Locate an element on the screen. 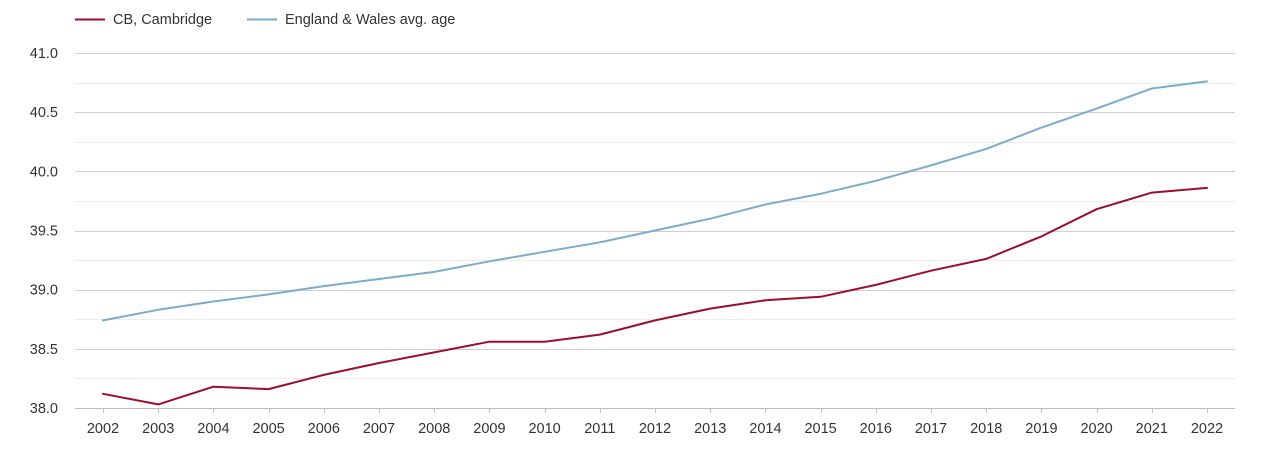 Image resolution: width=1270 pixels, height=450 pixels. y-tick-label: 41.0 is located at coordinates (44, 54).